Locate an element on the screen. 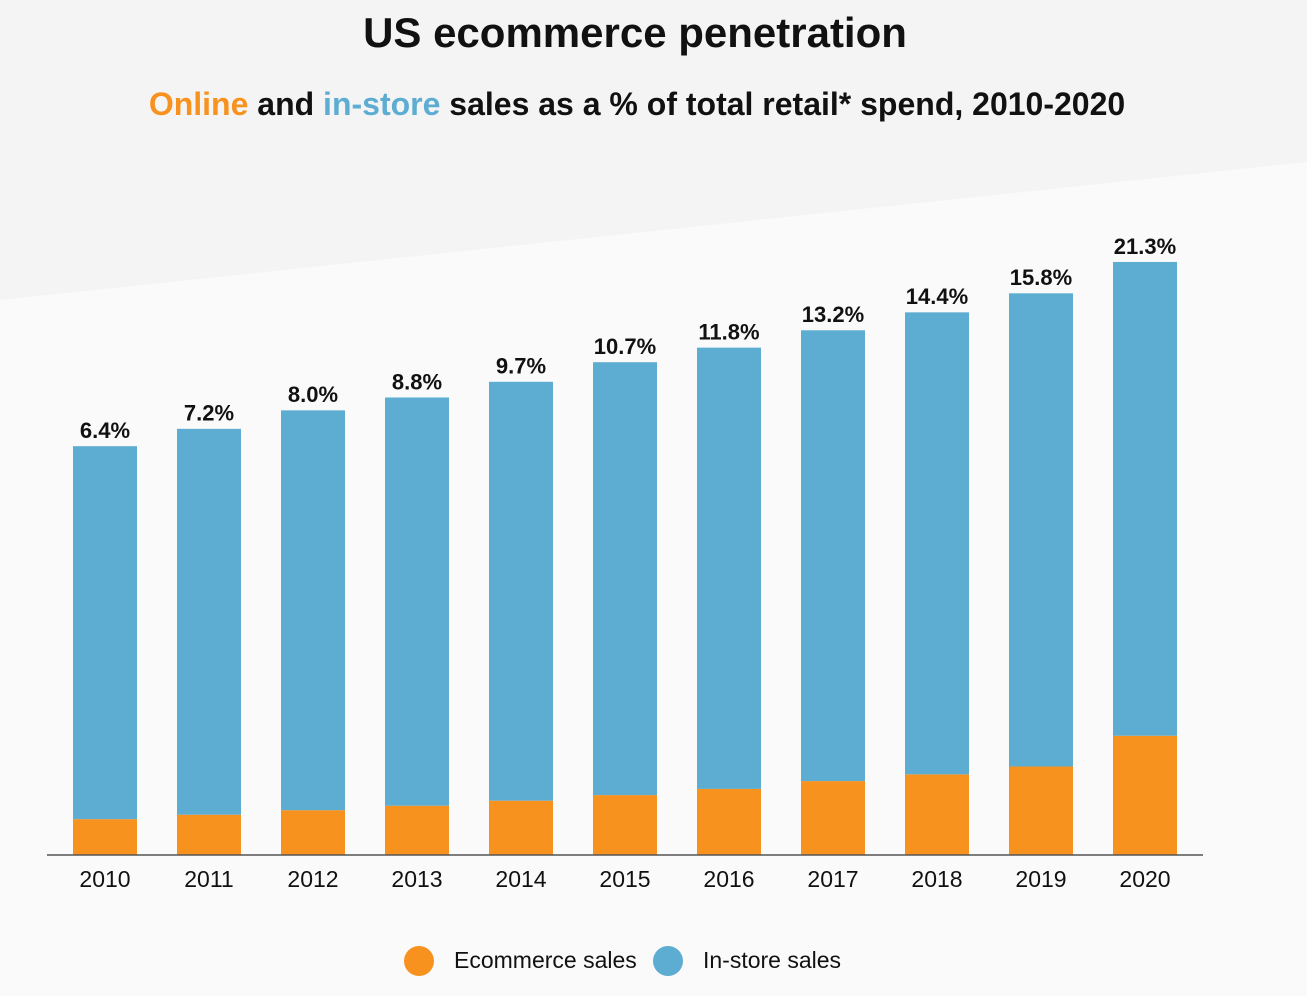 This screenshot has width=1307, height=1001. chart-title: US ecommerce penetration is located at coordinates (635, 32).